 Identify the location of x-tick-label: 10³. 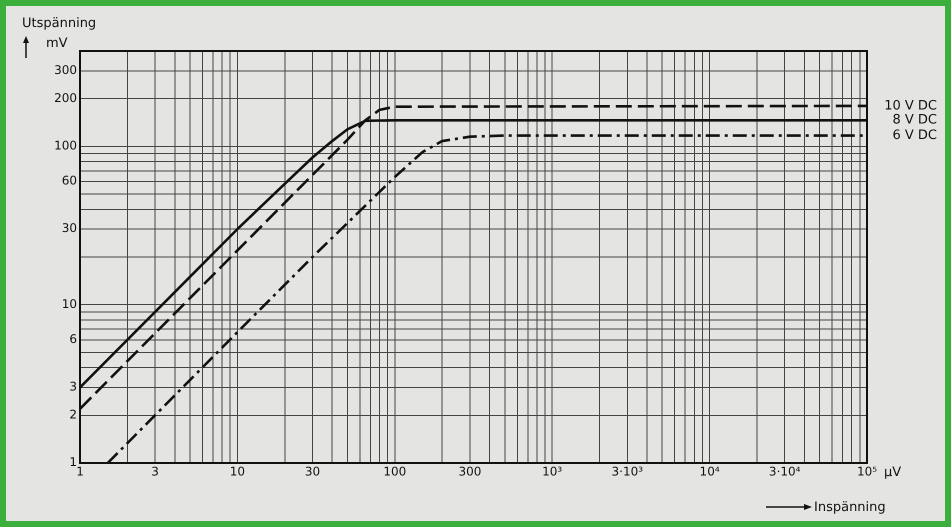
(552, 471).